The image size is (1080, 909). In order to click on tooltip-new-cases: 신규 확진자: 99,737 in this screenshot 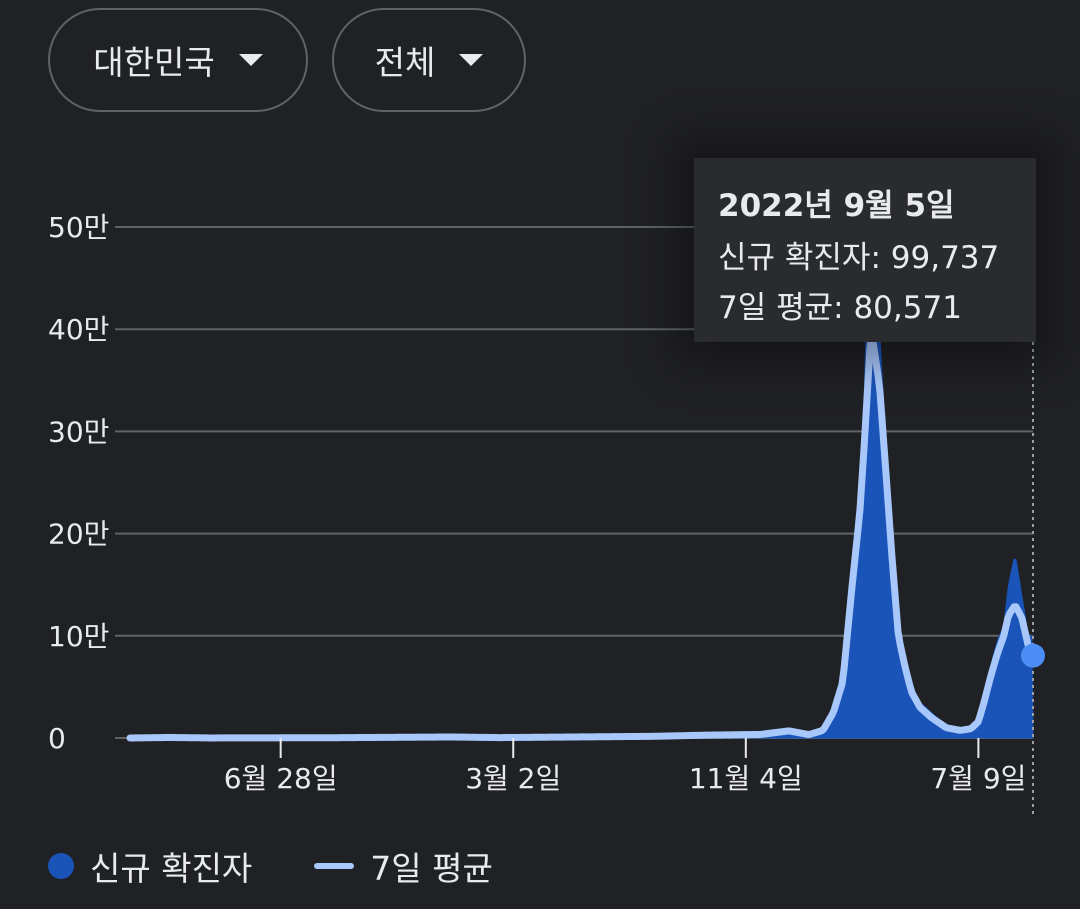, I will do `click(859, 258)`.